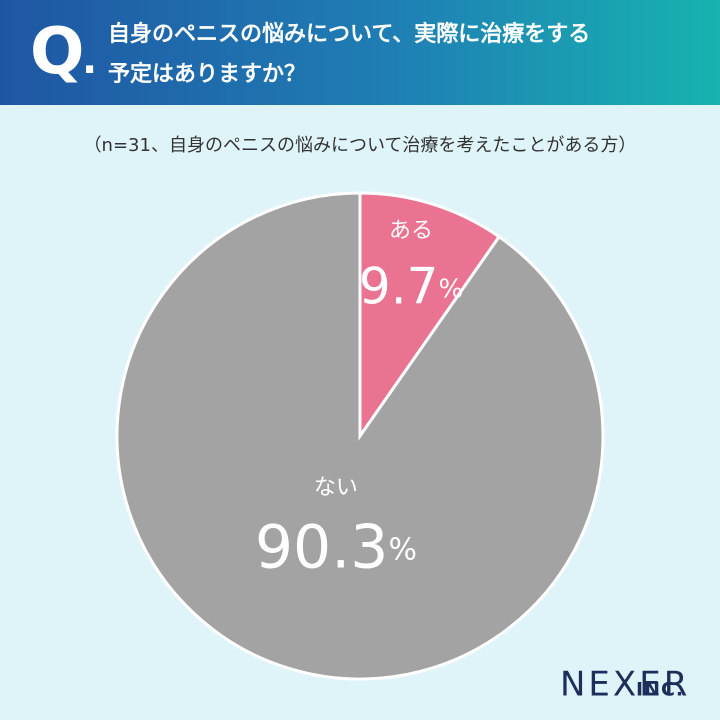 This screenshot has width=720, height=720. What do you see at coordinates (57, 52) in the screenshot?
I see `q-mark: Q` at bounding box center [57, 52].